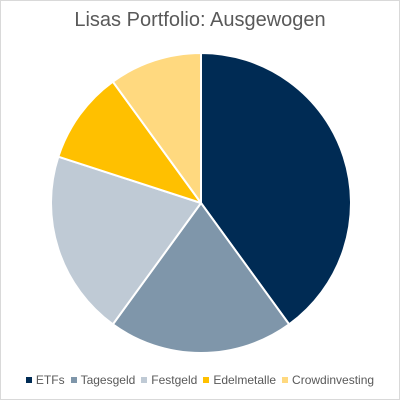 This screenshot has height=400, width=400. What do you see at coordinates (245, 380) in the screenshot?
I see `legend-label: Edelmetalle` at bounding box center [245, 380].